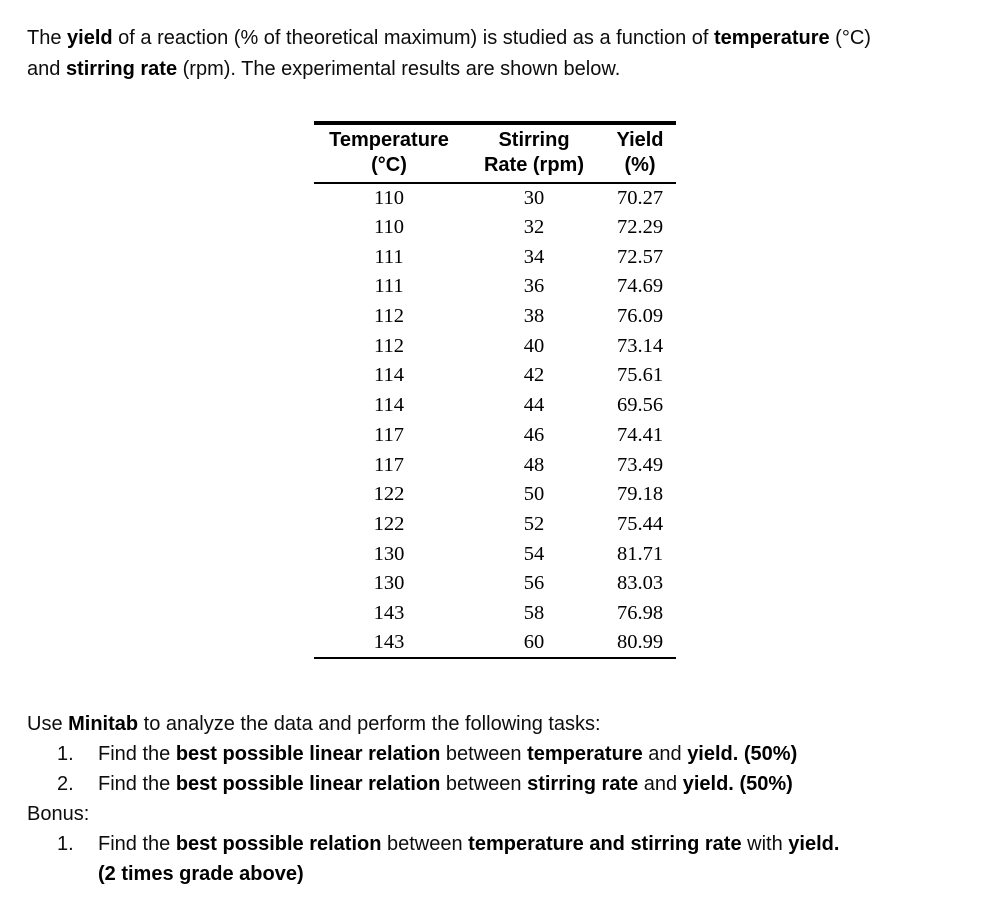 Image resolution: width=997 pixels, height=903 pixels. What do you see at coordinates (534, 583) in the screenshot?
I see `table-cell: 56` at bounding box center [534, 583].